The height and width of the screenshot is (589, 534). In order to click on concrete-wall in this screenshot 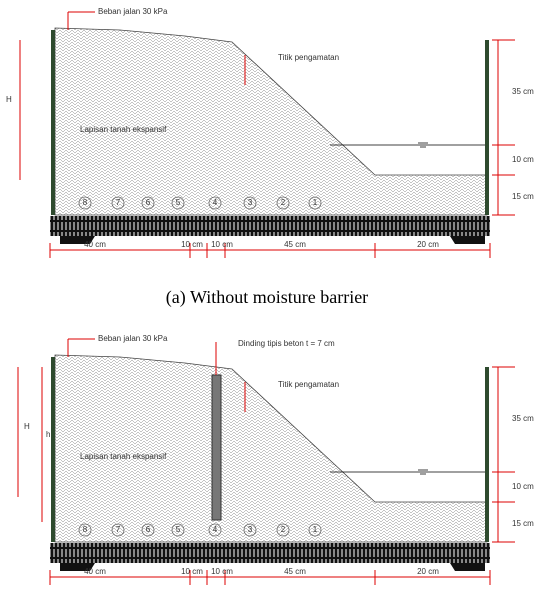, I will do `click(216, 447)`.